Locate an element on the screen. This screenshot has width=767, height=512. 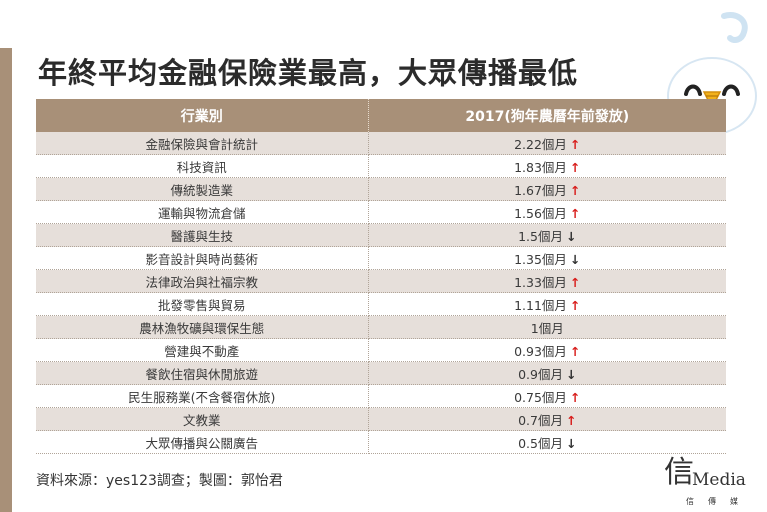
months-value: 0.7個月 is located at coordinates (540, 420).